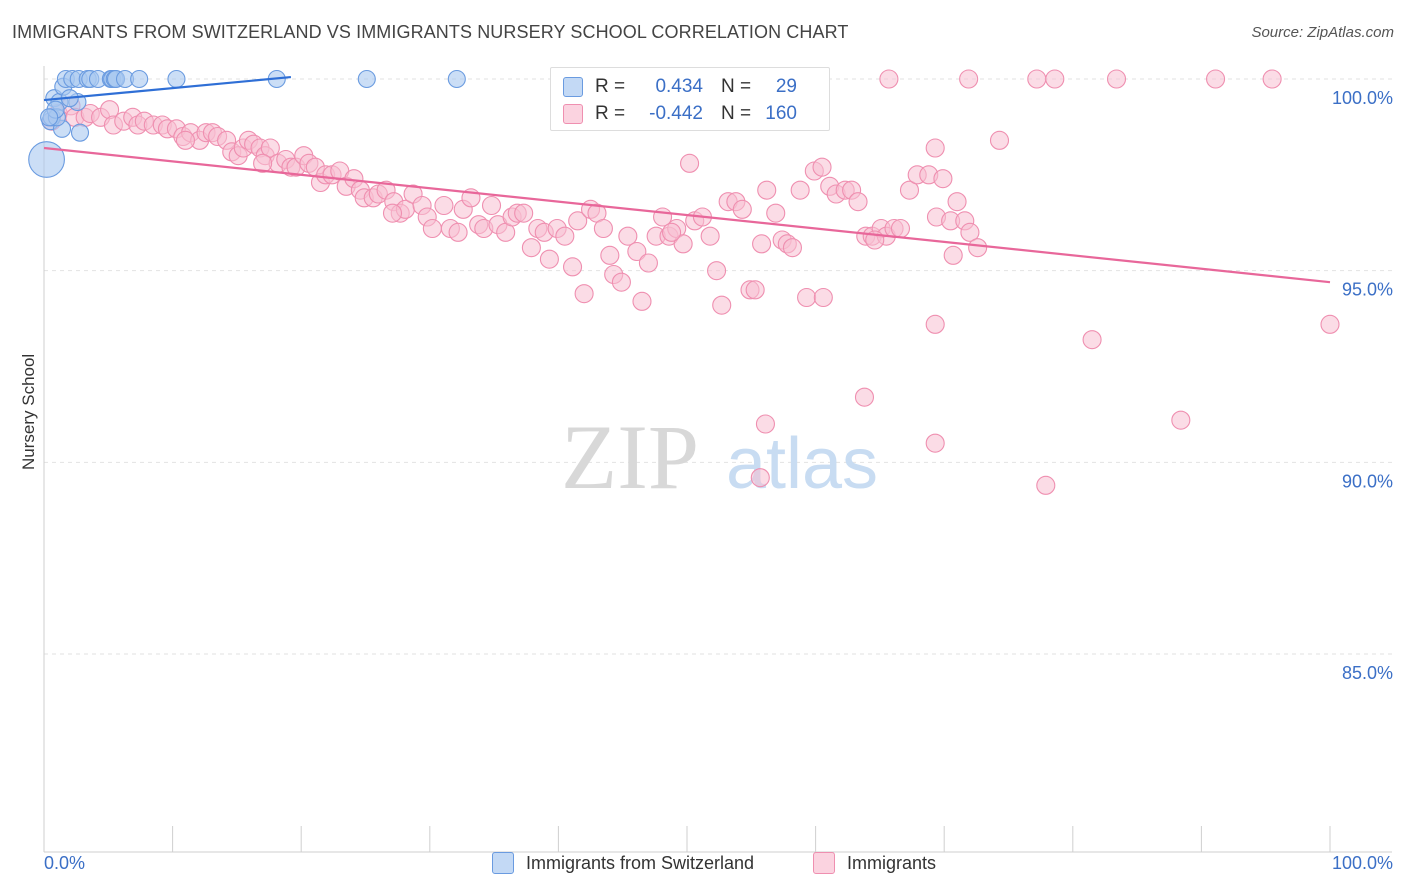  Describe the element at coordinates (630, 457) in the screenshot. I see `watermark-zip: ZIP` at that location.